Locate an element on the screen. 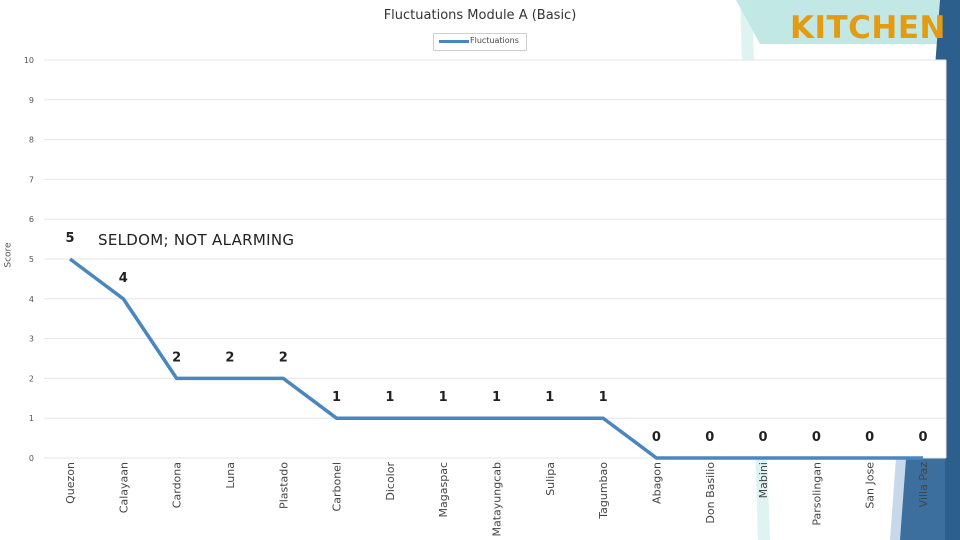  x-tick-label: Quezon is located at coordinates (70, 483).